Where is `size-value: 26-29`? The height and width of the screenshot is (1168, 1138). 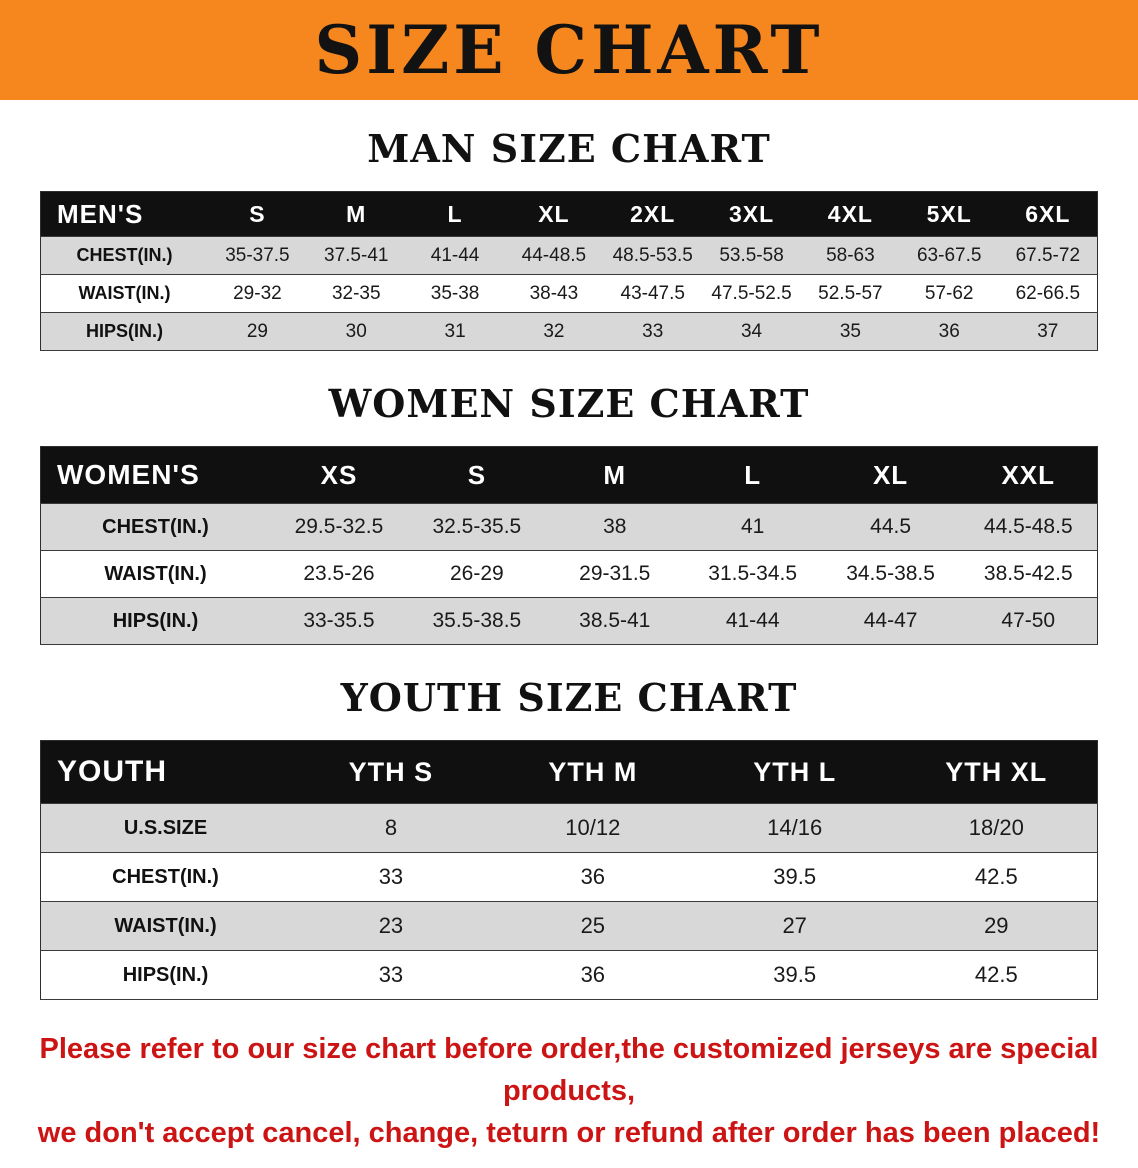 size-value: 26-29 is located at coordinates (476, 574).